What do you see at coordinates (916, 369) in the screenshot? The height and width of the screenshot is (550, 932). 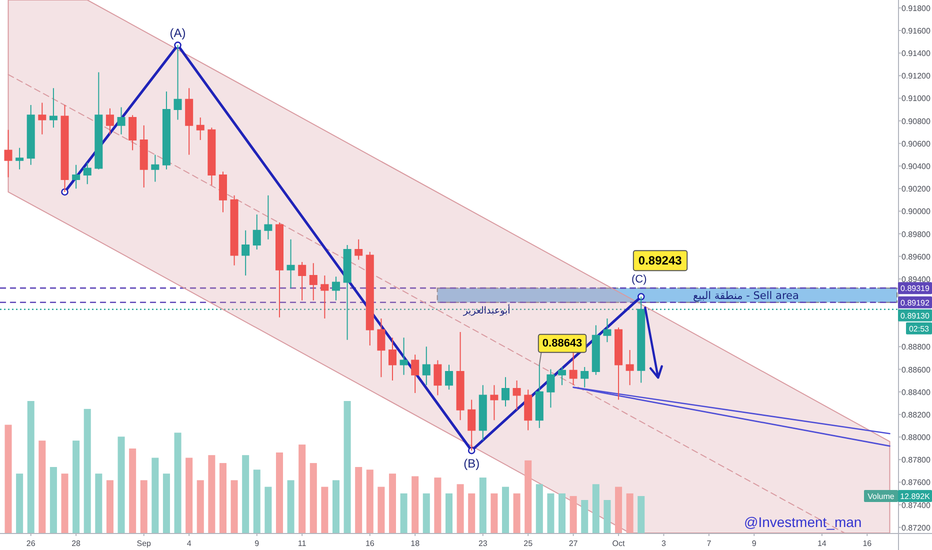 I see `y-tick-label: 0.88600` at bounding box center [916, 369].